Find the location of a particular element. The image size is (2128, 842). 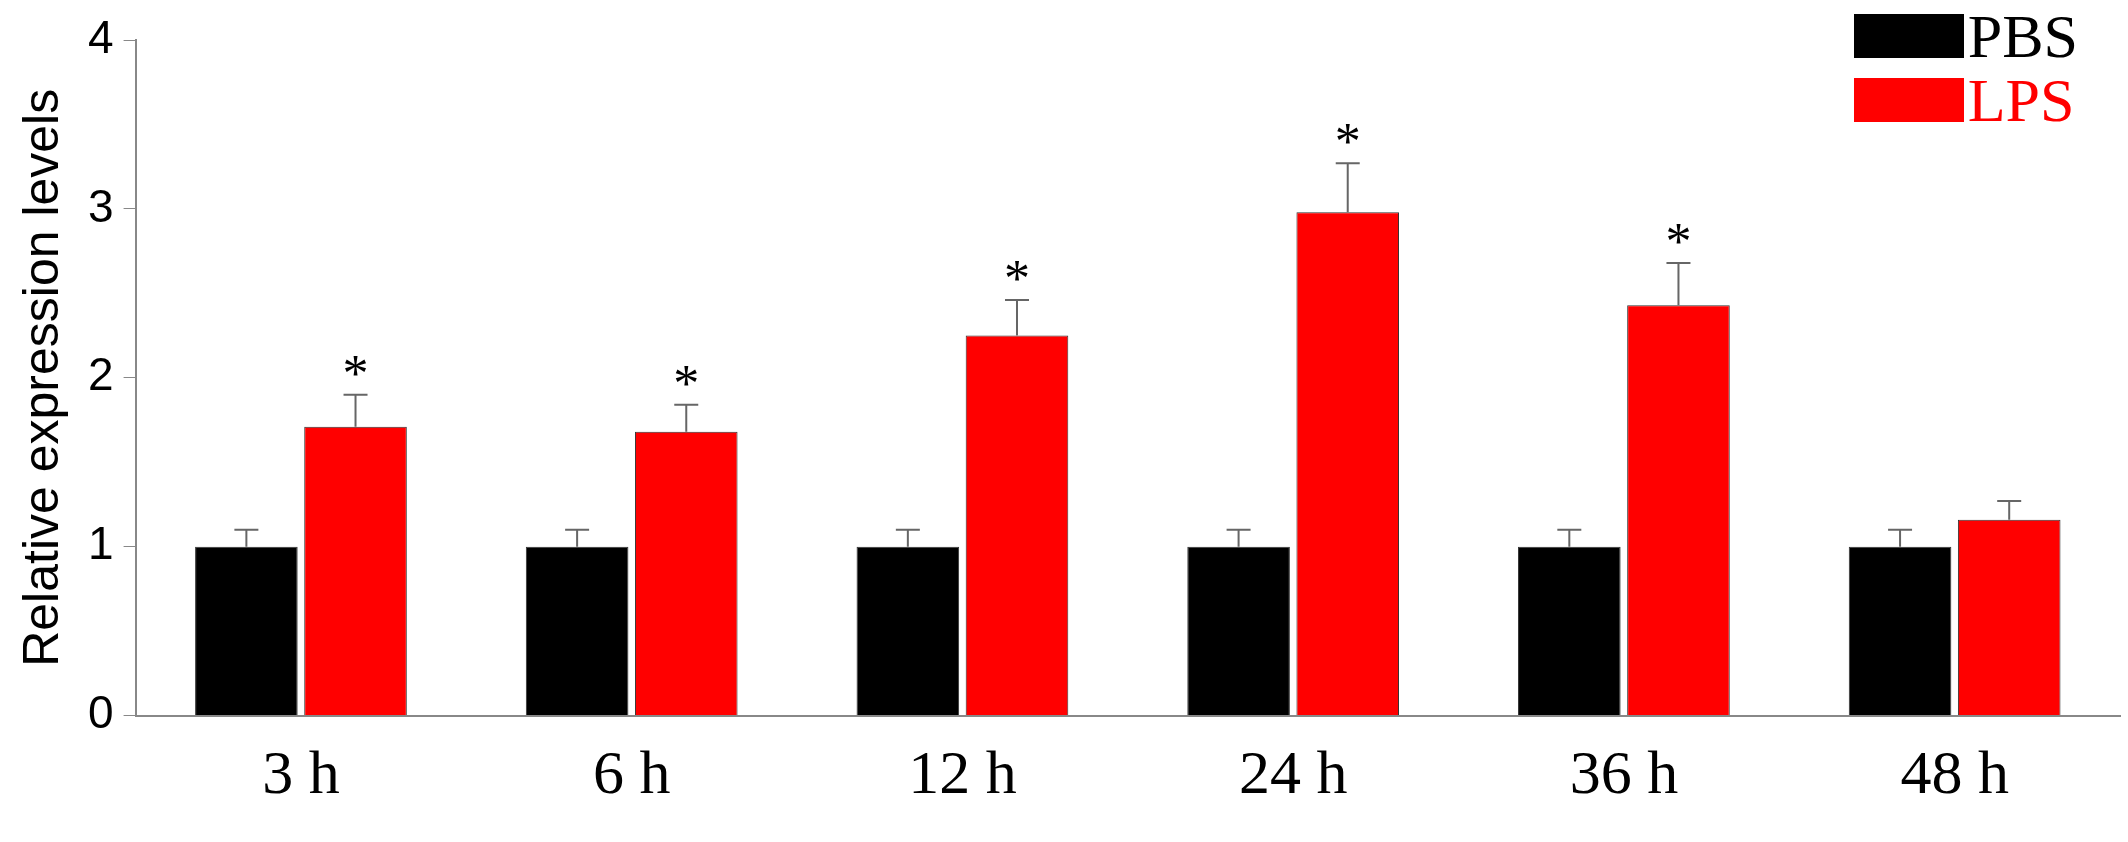

x-tick-label: 48 h is located at coordinates (1954, 772).